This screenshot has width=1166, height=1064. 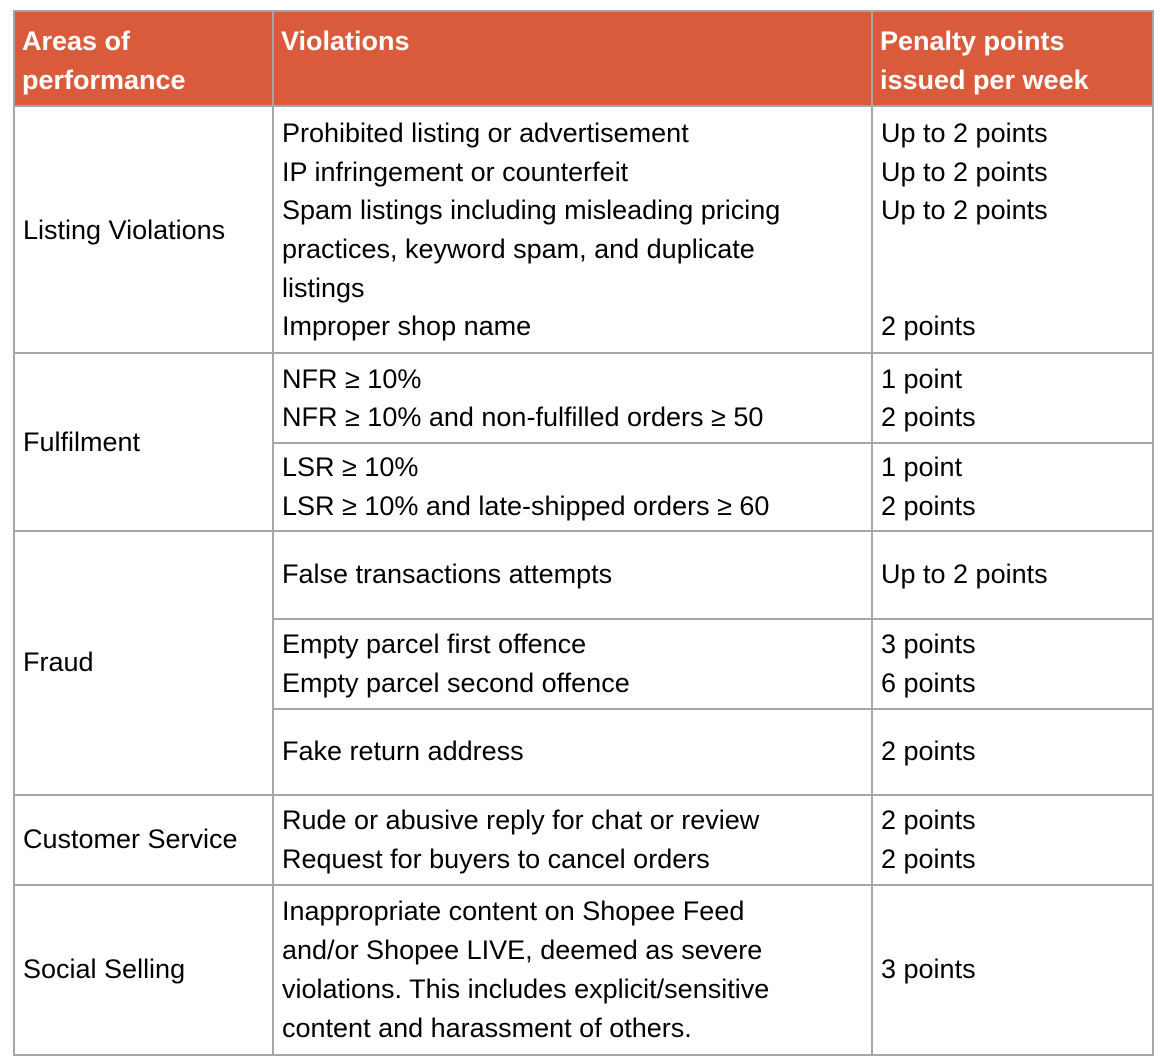 What do you see at coordinates (1012, 487) in the screenshot?
I see `penalty-cell-fulfilment-lsr: 1 point 2 points` at bounding box center [1012, 487].